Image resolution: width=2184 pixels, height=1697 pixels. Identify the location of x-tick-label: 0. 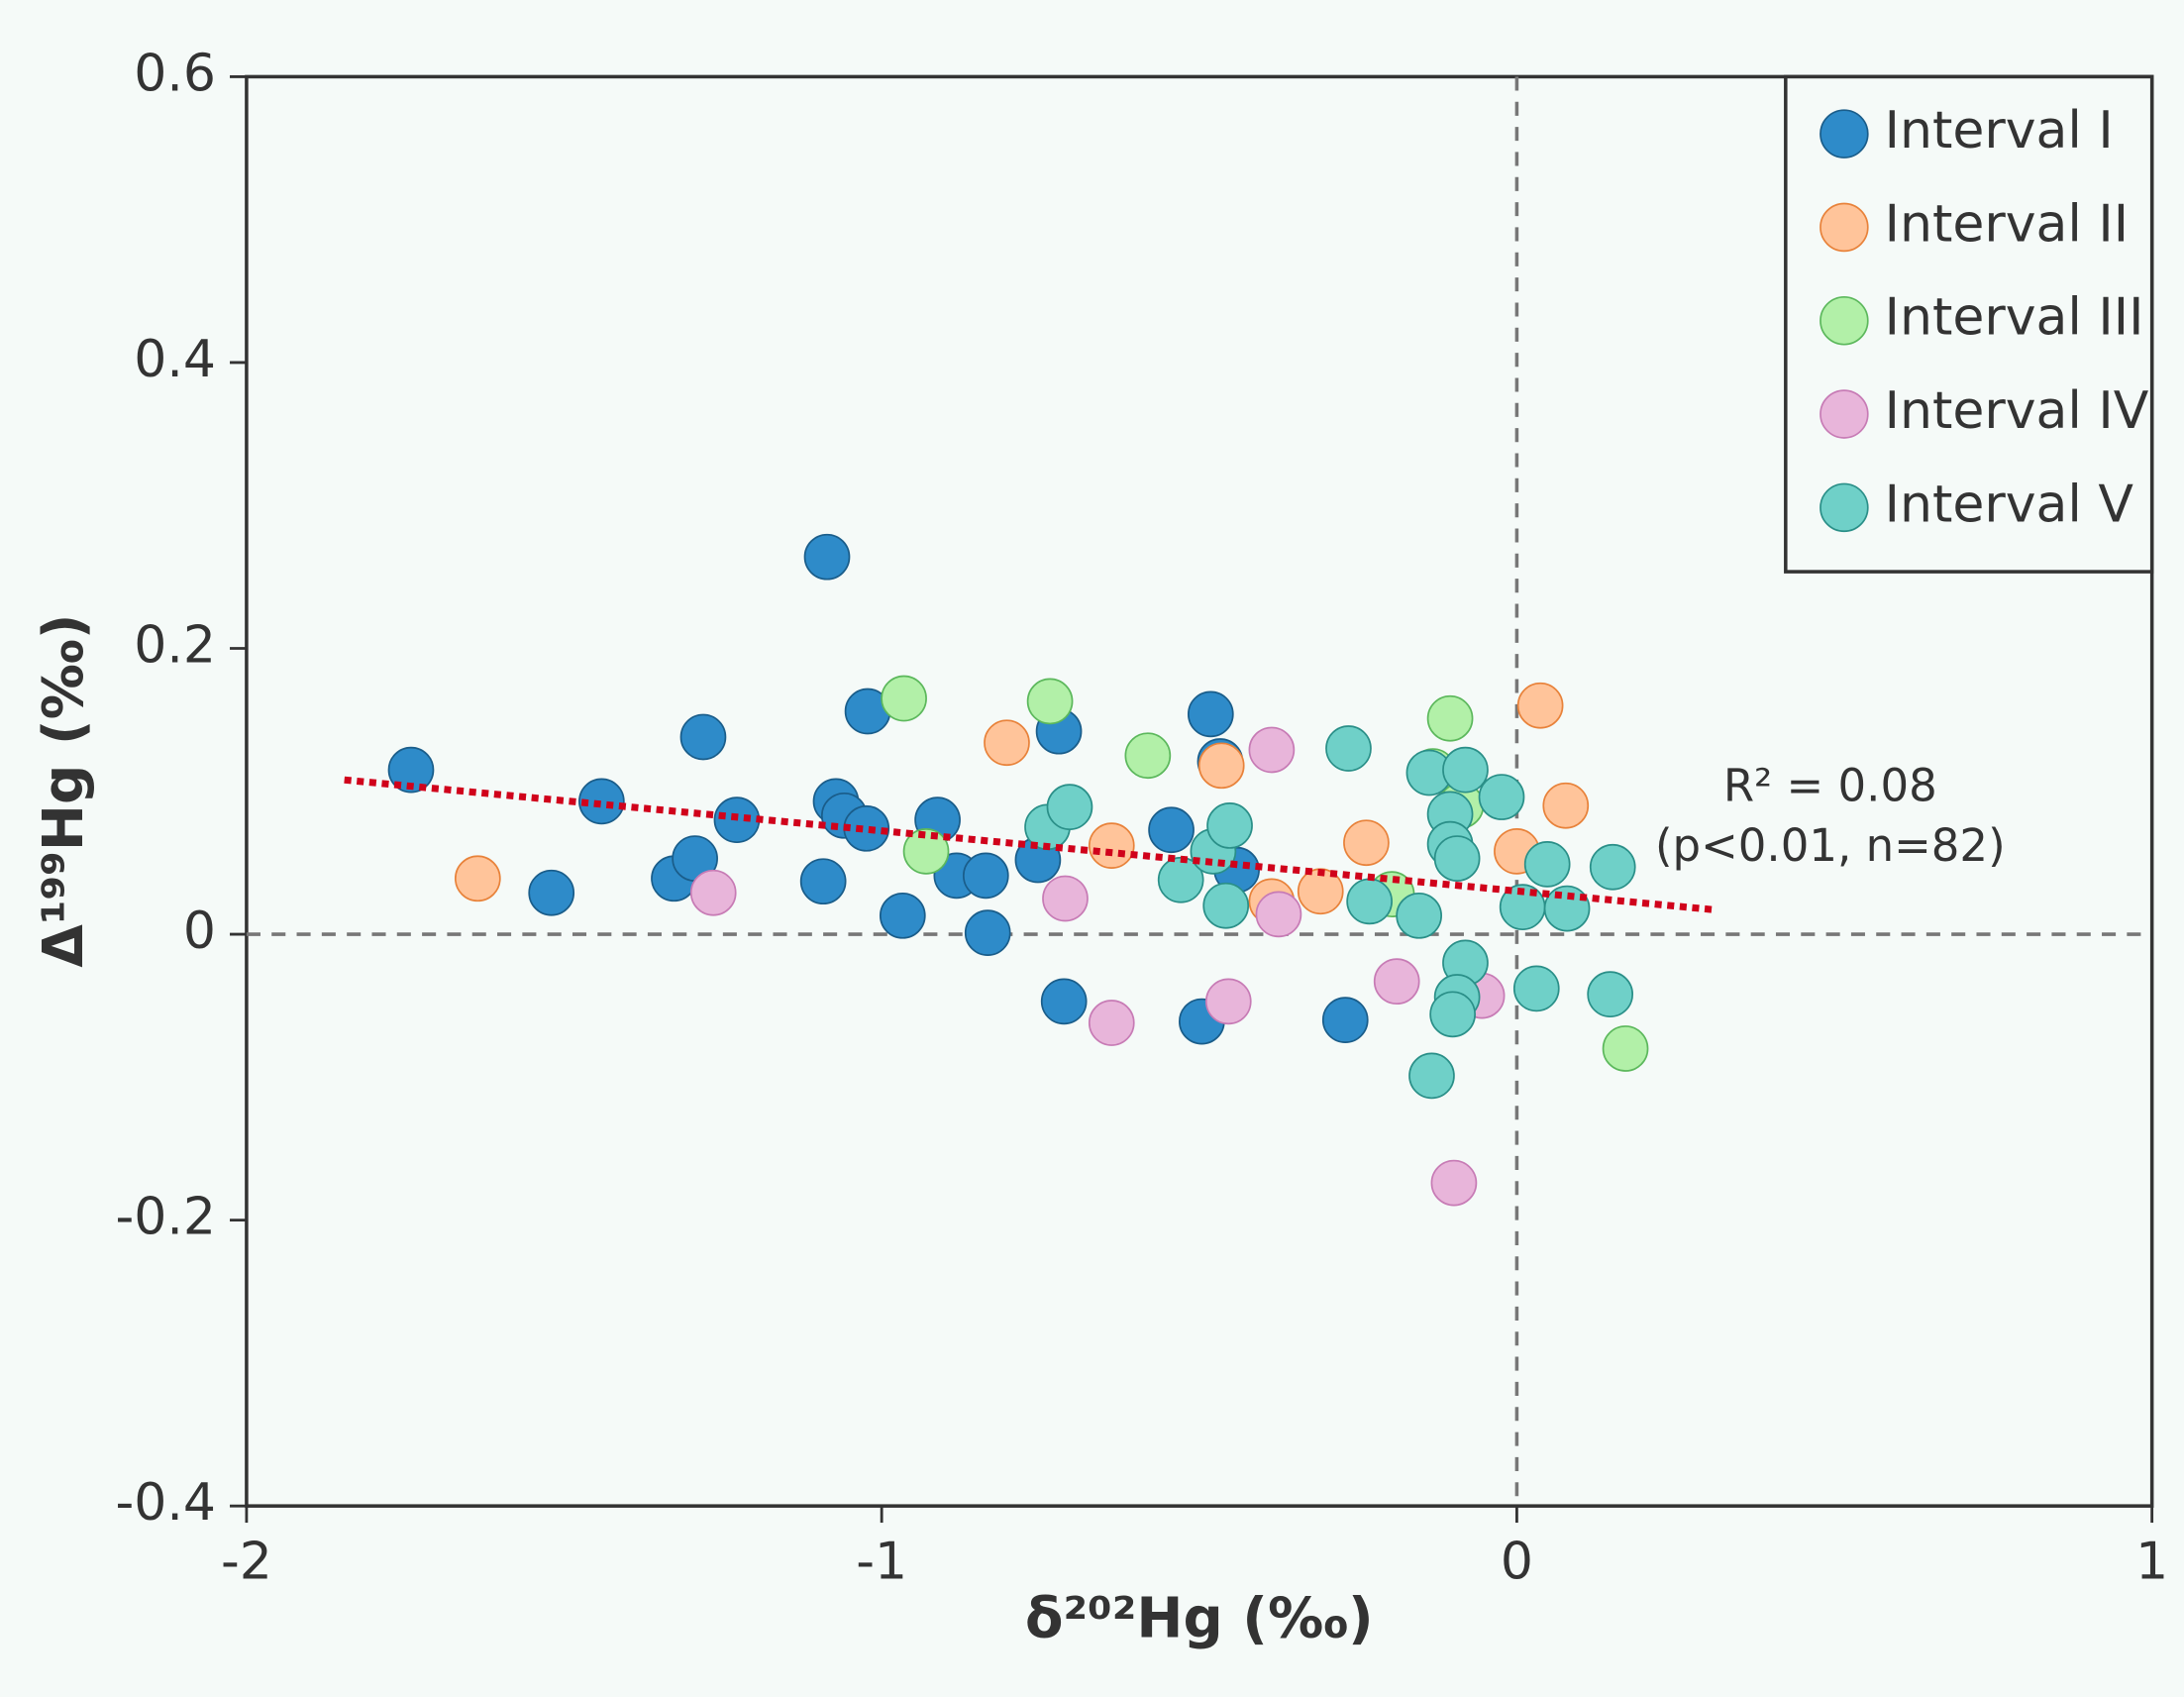
(1517, 1562).